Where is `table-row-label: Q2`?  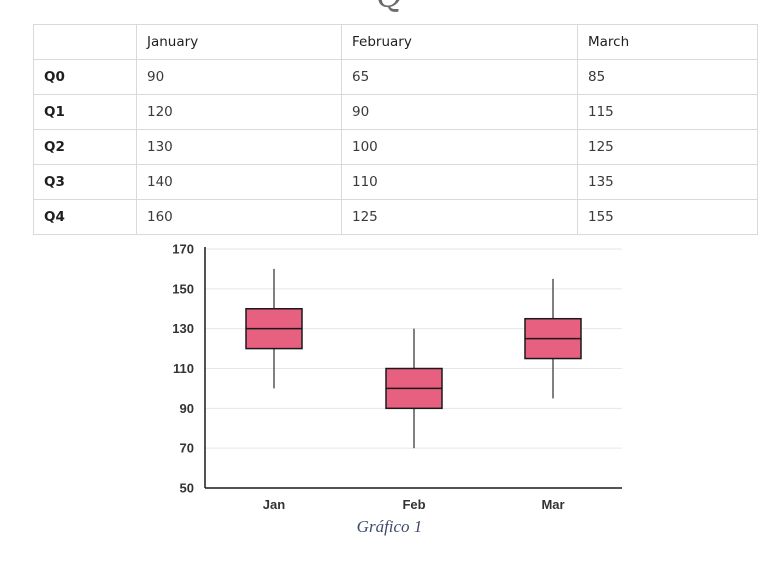 table-row-label: Q2 is located at coordinates (85, 147).